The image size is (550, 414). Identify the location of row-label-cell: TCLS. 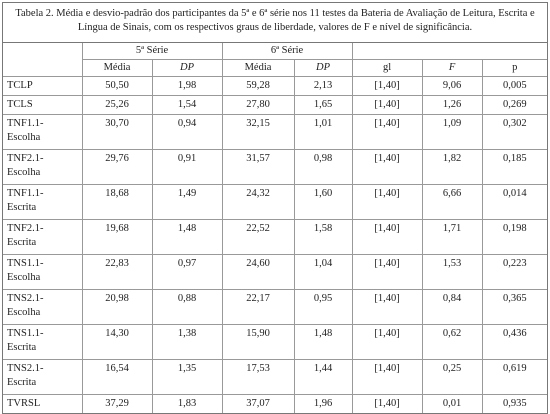
(43, 105).